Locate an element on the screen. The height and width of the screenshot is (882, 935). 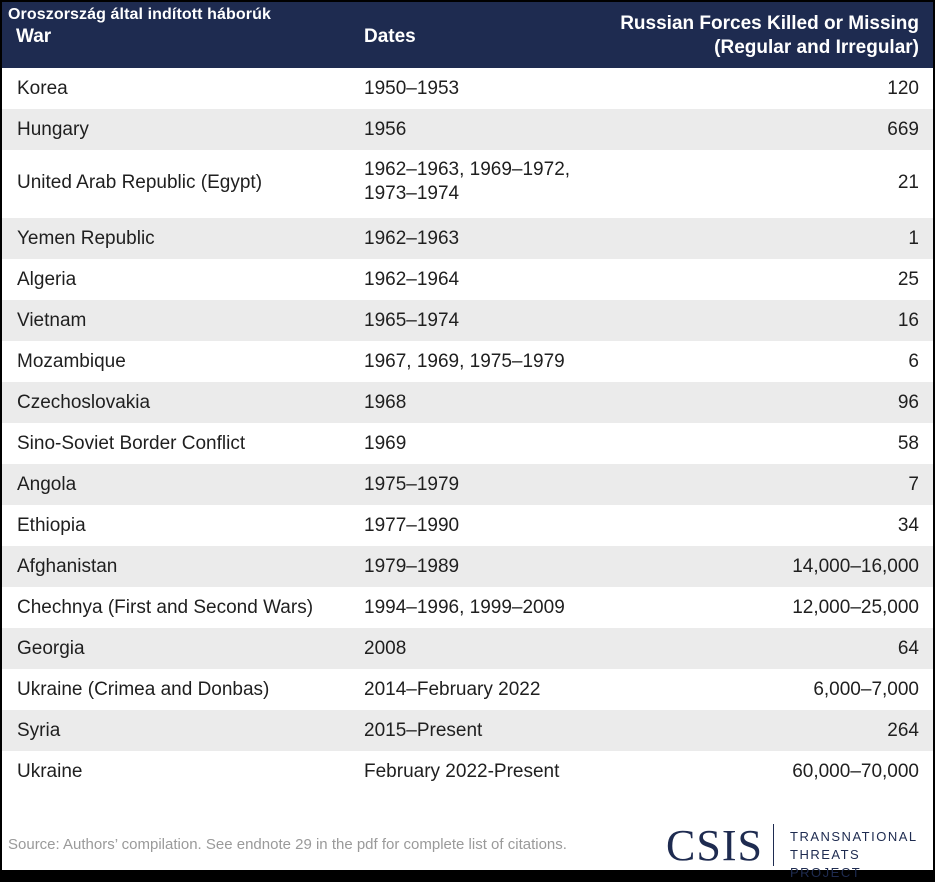
cell-war: Yemen Republic is located at coordinates (86, 238).